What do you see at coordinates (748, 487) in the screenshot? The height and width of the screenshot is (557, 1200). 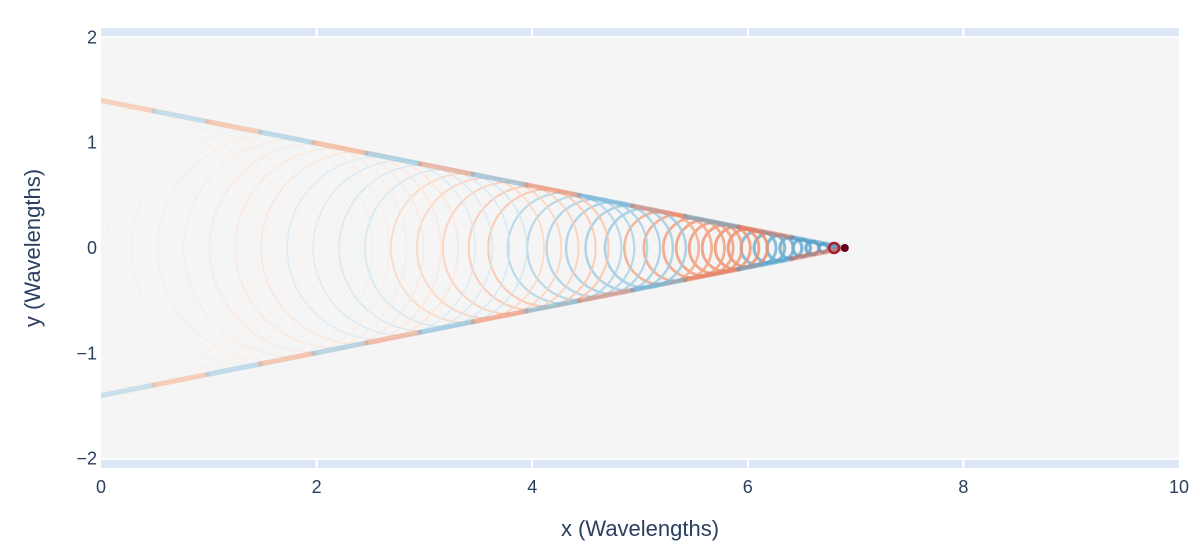 I see `x-tick-label: 6` at bounding box center [748, 487].